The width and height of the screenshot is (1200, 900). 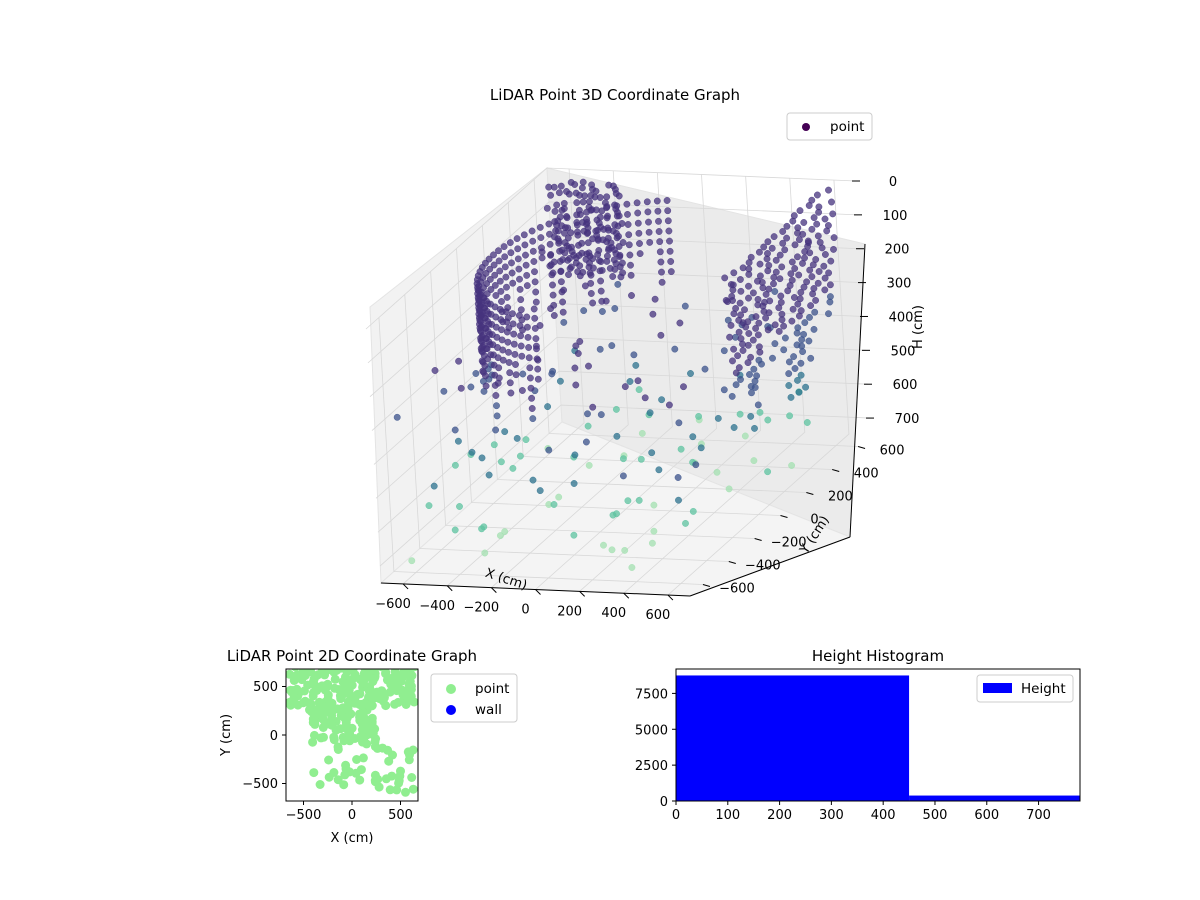 I want to click on legend-2d: point wall, so click(x=474, y=698).